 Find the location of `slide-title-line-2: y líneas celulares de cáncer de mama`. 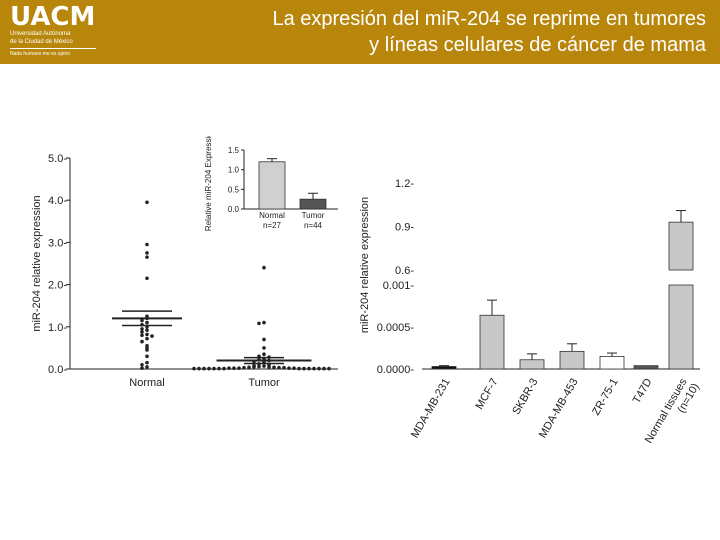

slide-title-line-2: y líneas celulares de cáncer de mama is located at coordinates (537, 45).